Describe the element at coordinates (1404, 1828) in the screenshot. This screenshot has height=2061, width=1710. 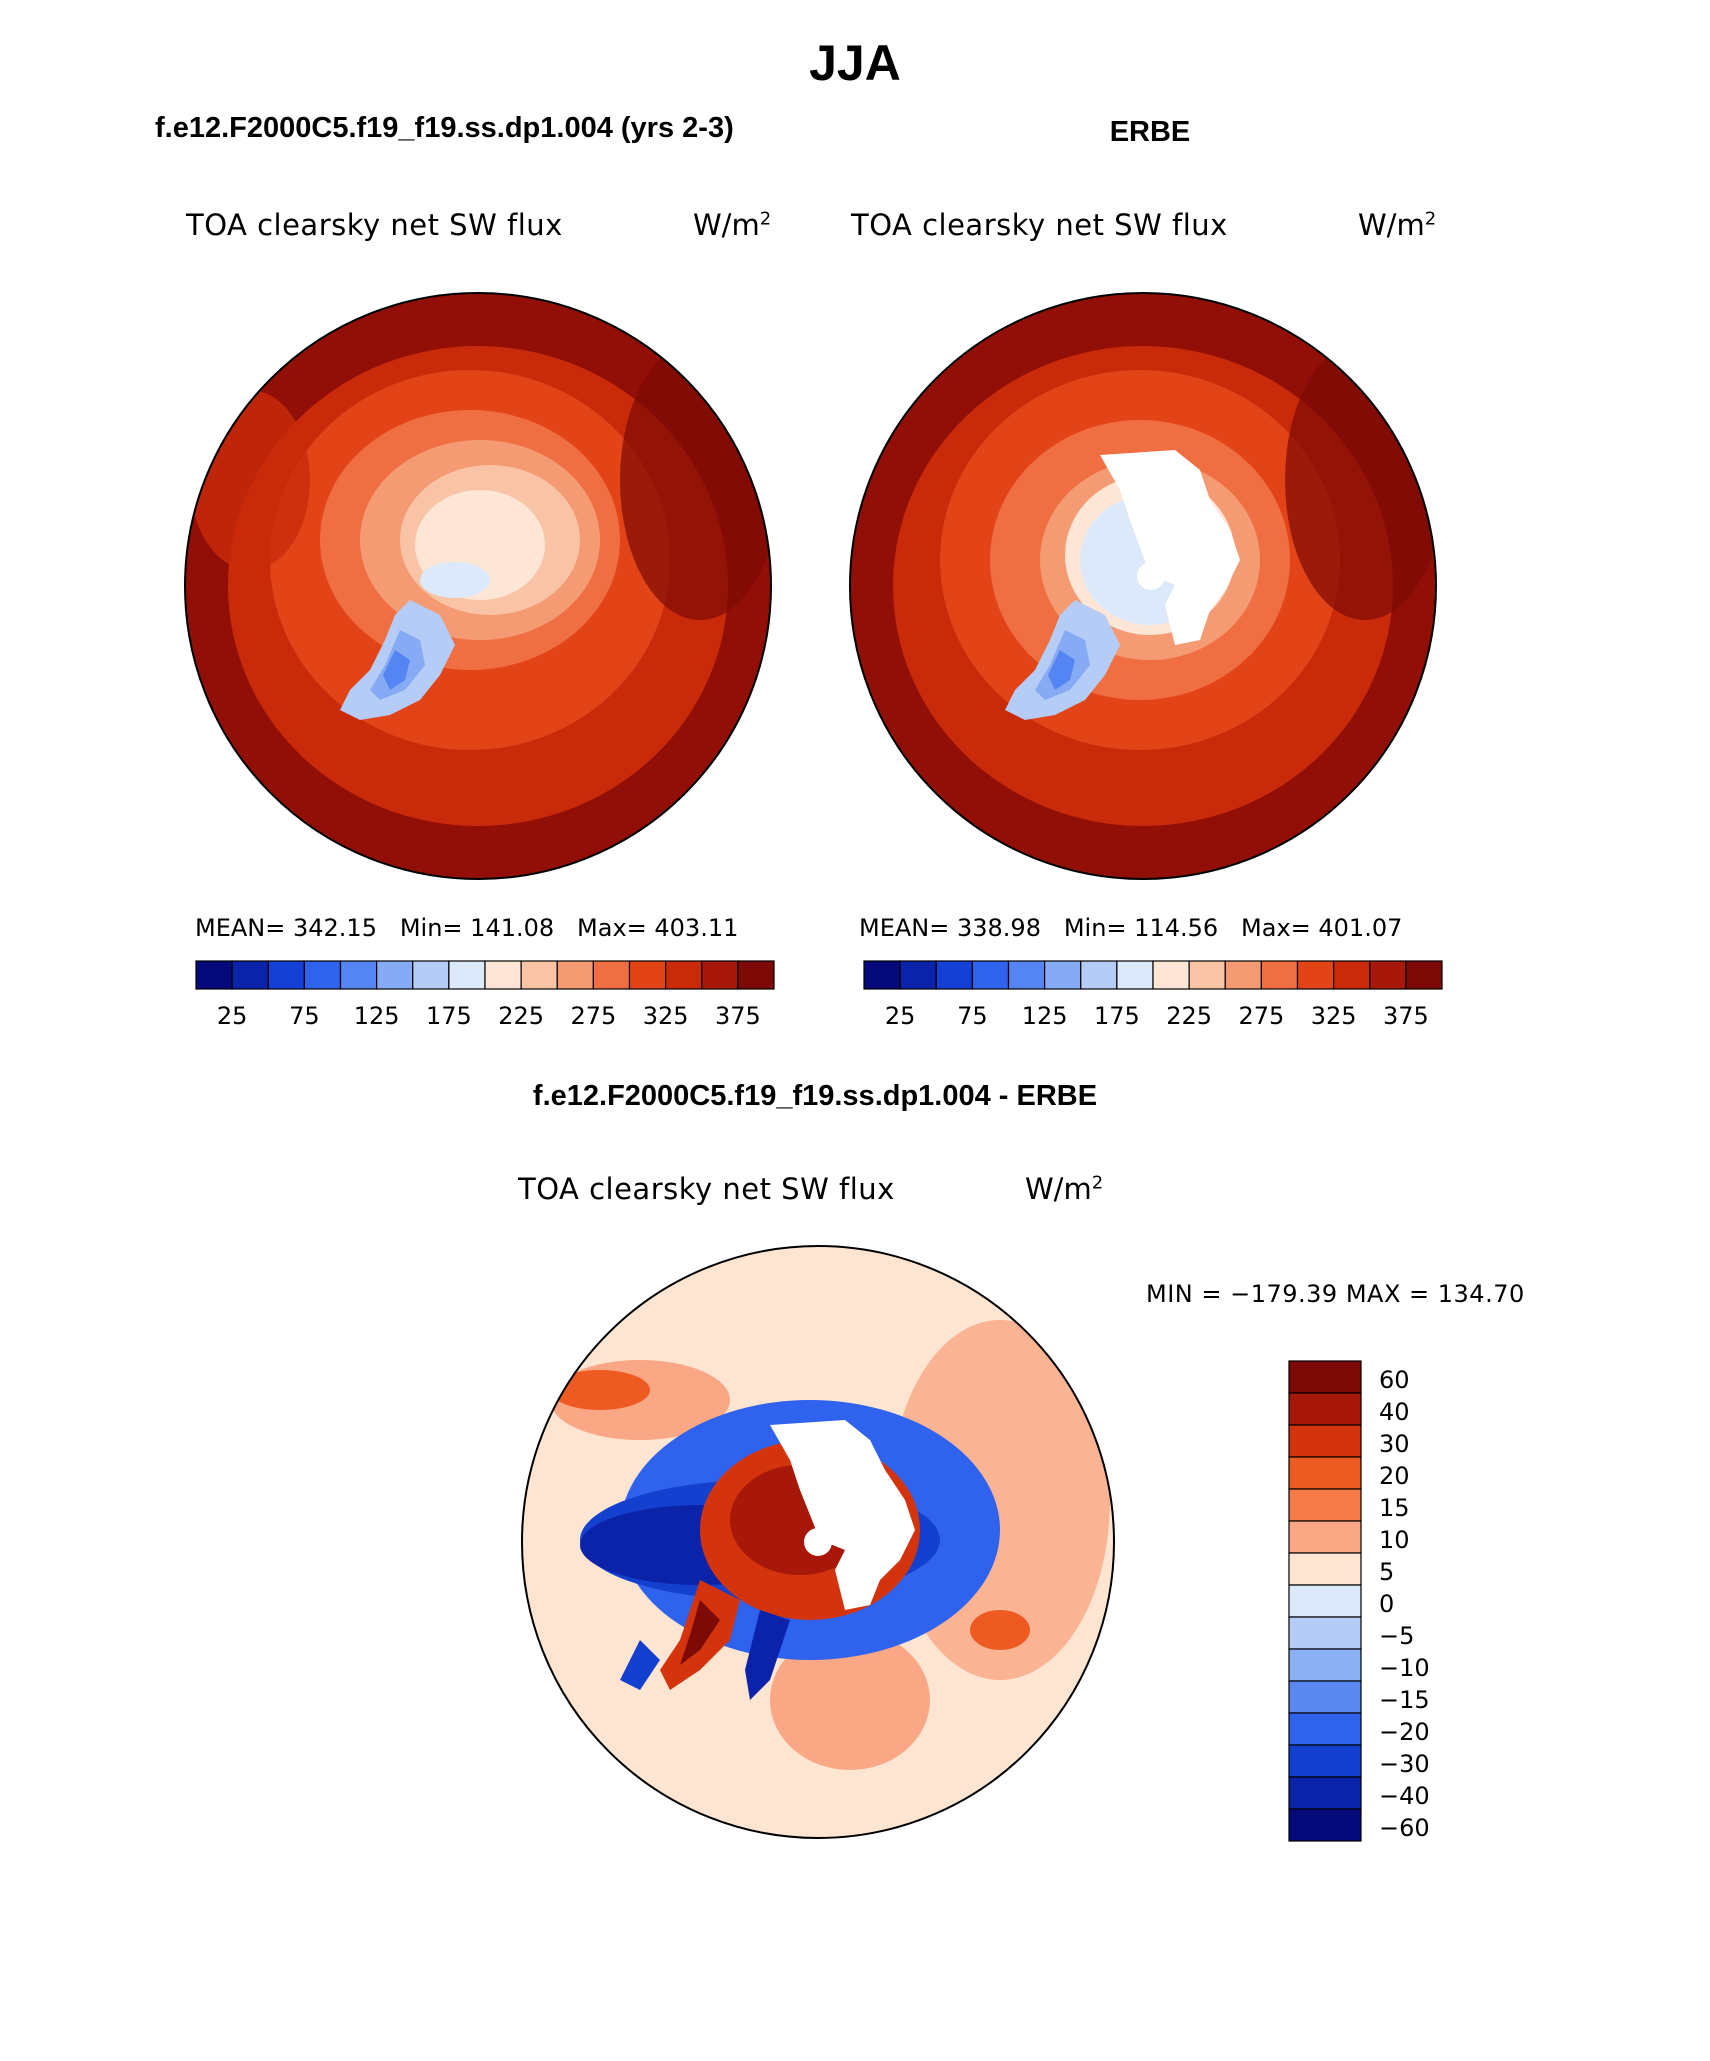
I see `diff-colorbar-tick-label: −60` at that location.